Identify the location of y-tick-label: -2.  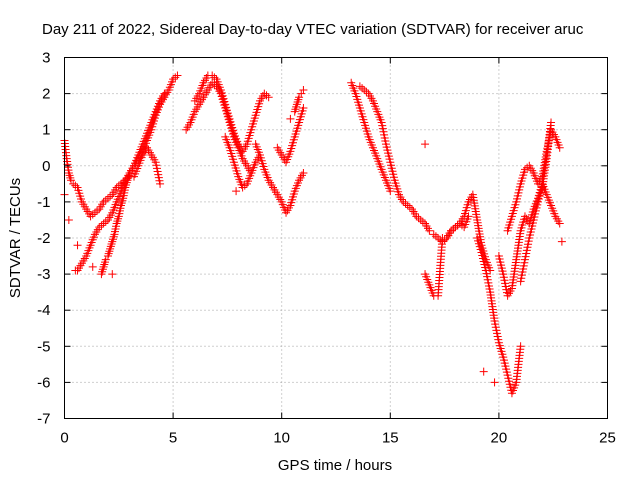
(43, 238).